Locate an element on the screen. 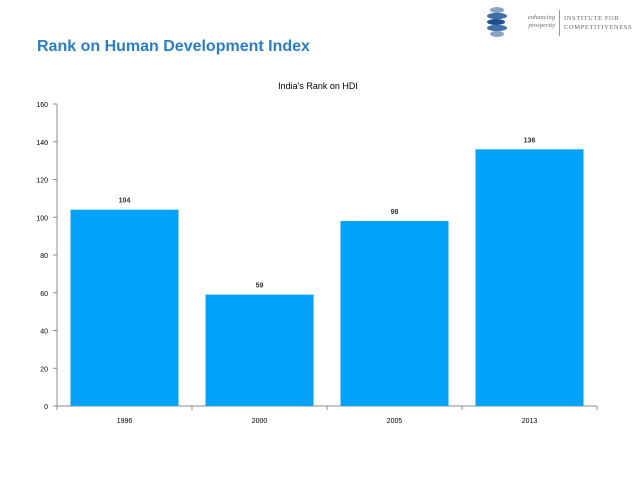  logo-tagline: enhancing prosperity is located at coordinates (535, 22).